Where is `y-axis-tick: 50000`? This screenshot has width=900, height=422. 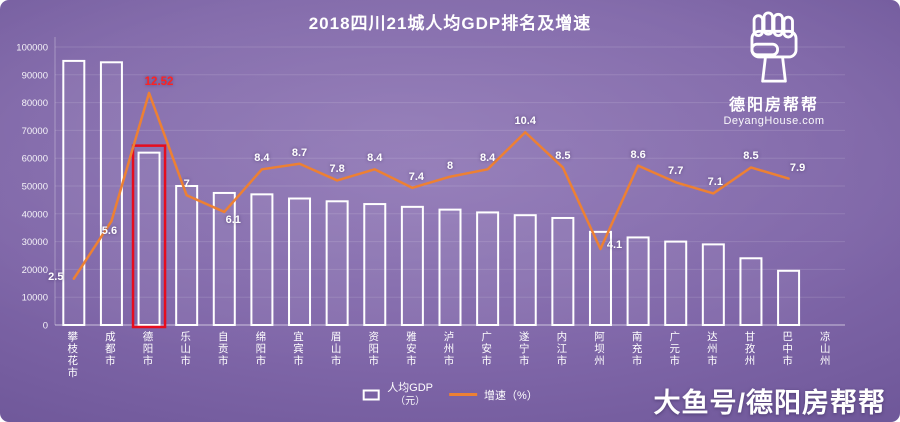 y-axis-tick: 50000 is located at coordinates (35, 187).